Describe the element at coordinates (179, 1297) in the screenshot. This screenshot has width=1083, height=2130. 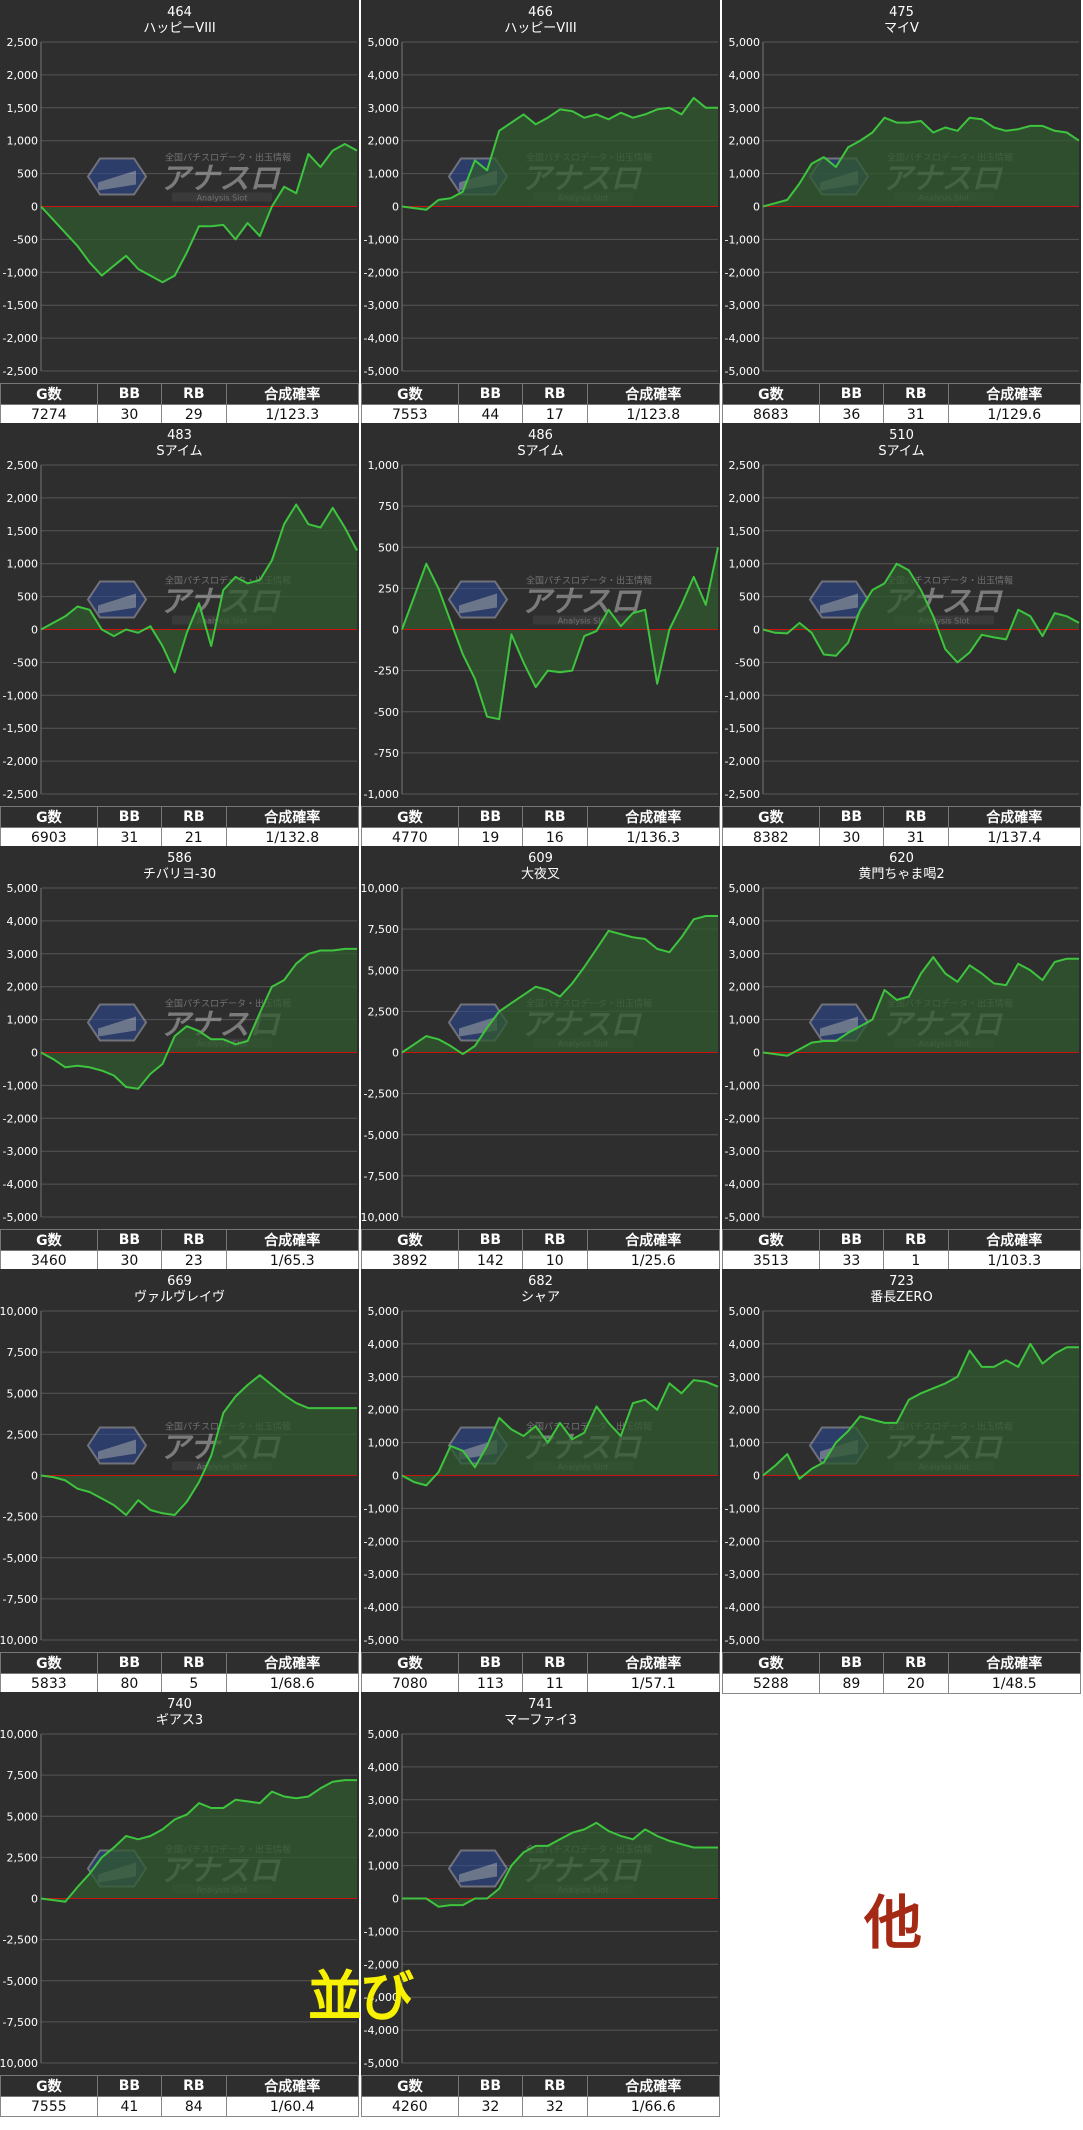
I see `machine-name: ヴァルヴレイヴ` at that location.